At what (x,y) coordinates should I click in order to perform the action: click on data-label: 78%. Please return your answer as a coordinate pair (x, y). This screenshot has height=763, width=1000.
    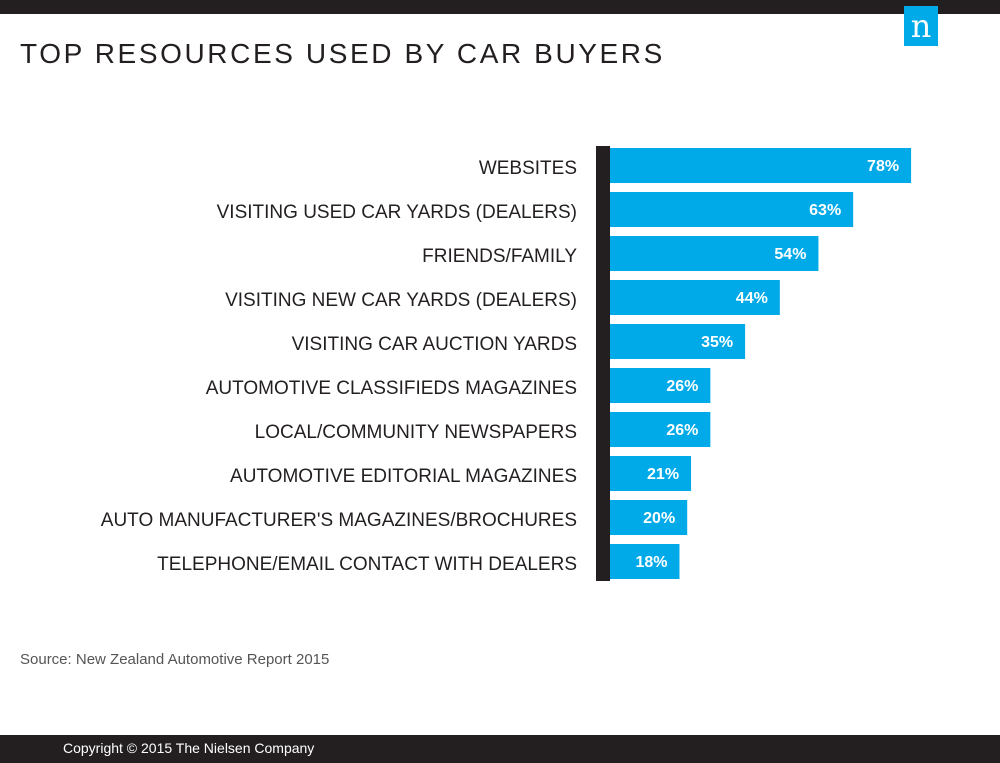
    Looking at the image, I should click on (883, 166).